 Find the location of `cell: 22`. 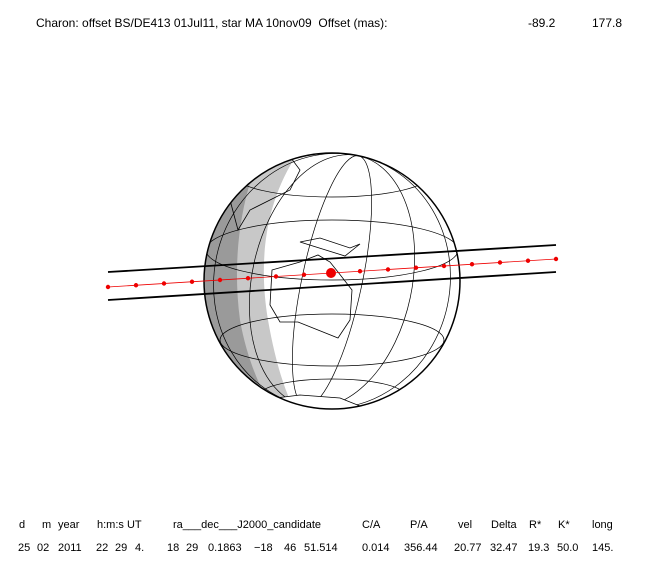

cell: 22 is located at coordinates (102, 548).